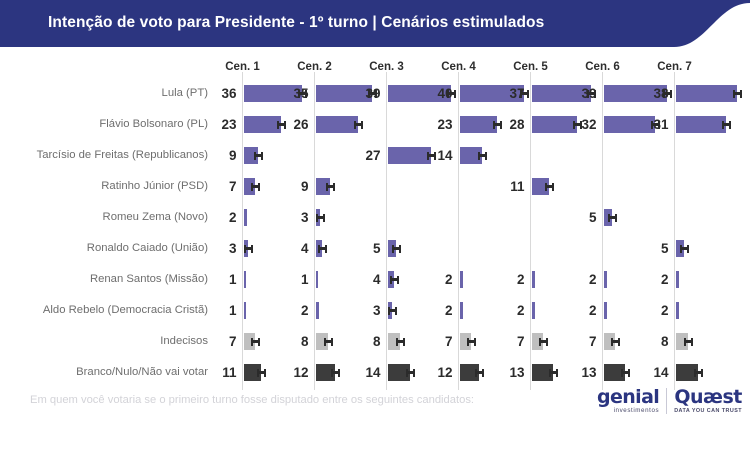 The width and height of the screenshot is (750, 450). I want to click on chart-row: Renan Santos (Missão) 1 1 4 2 2 2 2, so click(375, 279).